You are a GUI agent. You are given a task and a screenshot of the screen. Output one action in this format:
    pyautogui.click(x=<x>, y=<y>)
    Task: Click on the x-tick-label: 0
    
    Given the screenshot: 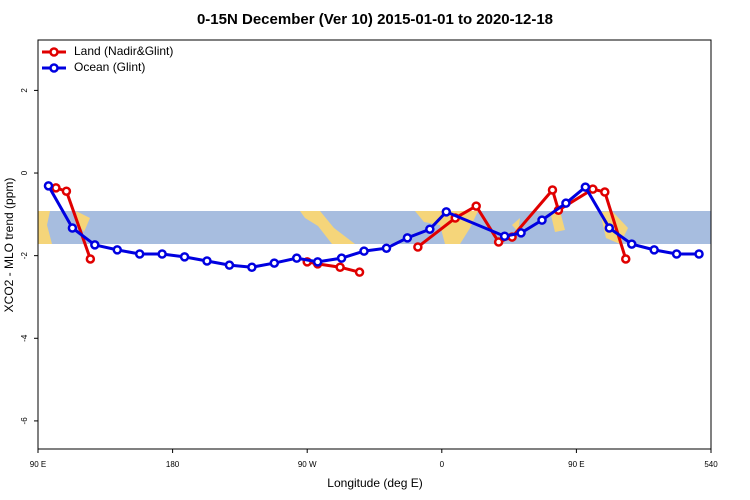 What is the action you would take?
    pyautogui.click(x=442, y=464)
    